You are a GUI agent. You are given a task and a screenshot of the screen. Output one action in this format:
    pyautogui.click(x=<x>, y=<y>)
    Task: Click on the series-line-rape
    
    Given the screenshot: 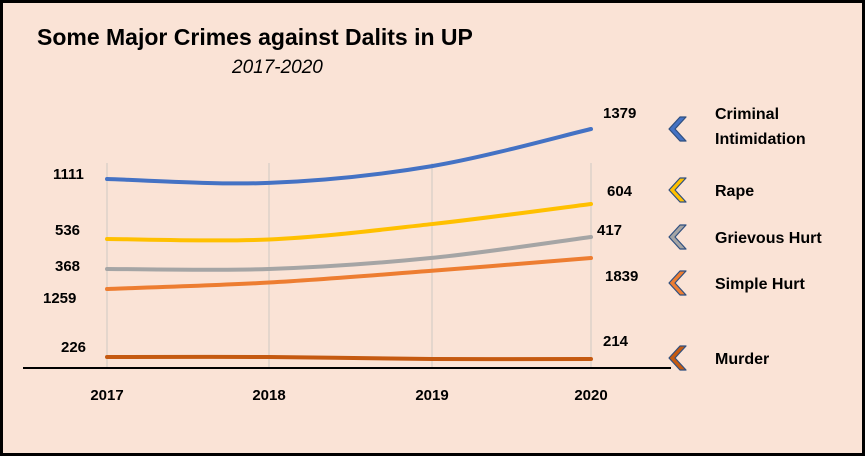 What is the action you would take?
    pyautogui.click(x=349, y=222)
    